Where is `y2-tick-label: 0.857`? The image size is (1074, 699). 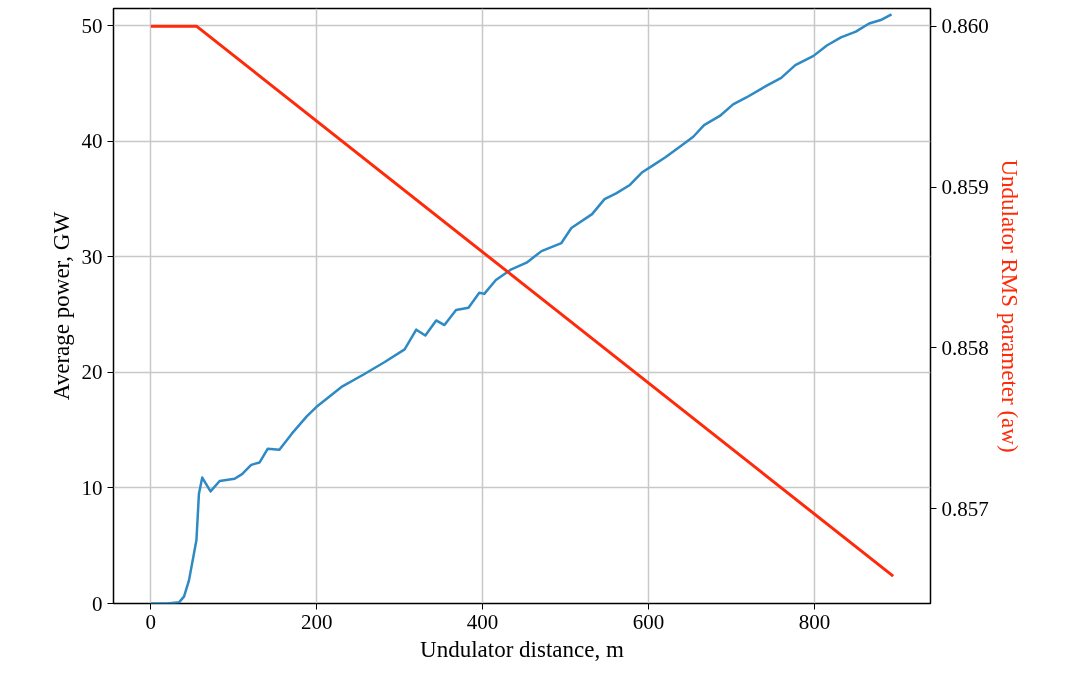 y2-tick-label: 0.857 is located at coordinates (965, 508).